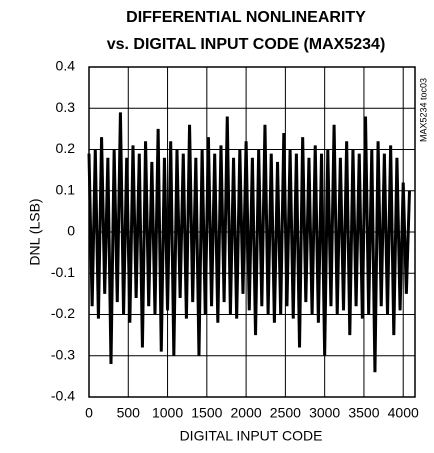 This screenshot has height=453, width=434. What do you see at coordinates (423, 110) in the screenshot?
I see `annotation: MAX5234 toc03` at bounding box center [423, 110].